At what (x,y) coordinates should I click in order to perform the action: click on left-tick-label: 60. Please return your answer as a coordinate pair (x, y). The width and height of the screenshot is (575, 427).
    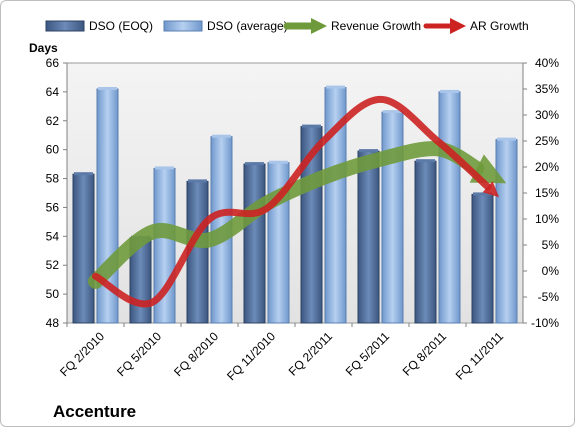
    Looking at the image, I should click on (53, 150).